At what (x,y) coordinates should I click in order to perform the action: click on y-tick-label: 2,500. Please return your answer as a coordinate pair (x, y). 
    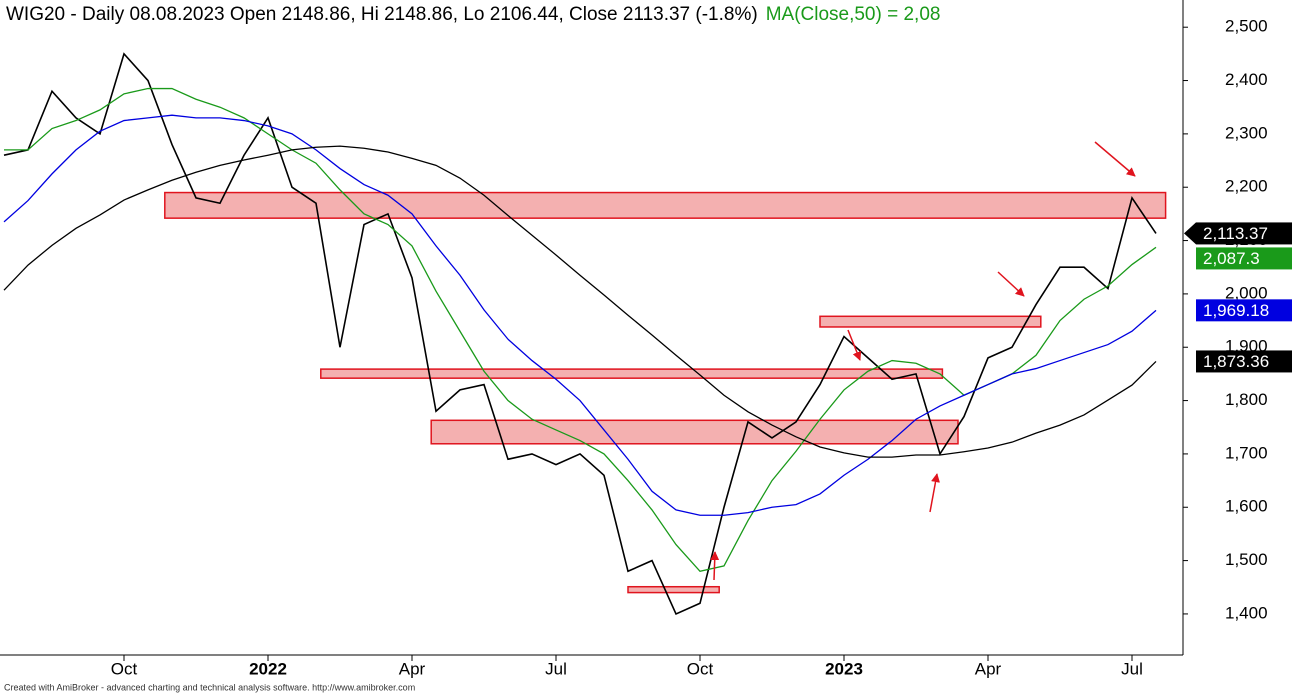
    Looking at the image, I should click on (1246, 26).